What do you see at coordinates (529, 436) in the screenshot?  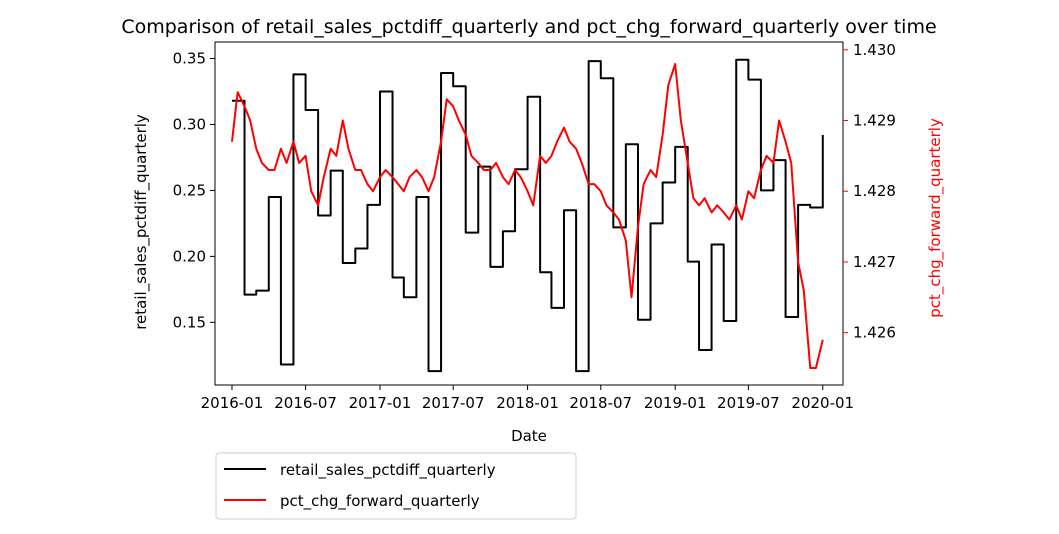 I see `x-axis-label: Date` at bounding box center [529, 436].